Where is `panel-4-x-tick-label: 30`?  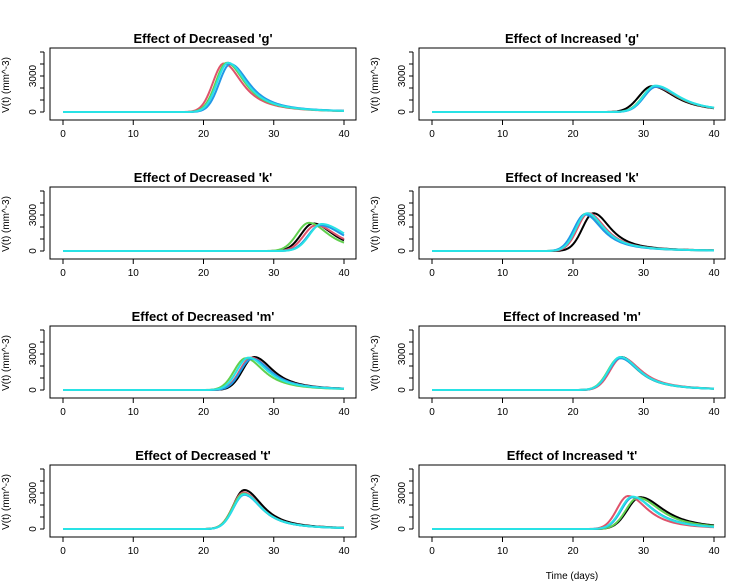 panel-4-x-tick-label: 30 is located at coordinates (644, 273).